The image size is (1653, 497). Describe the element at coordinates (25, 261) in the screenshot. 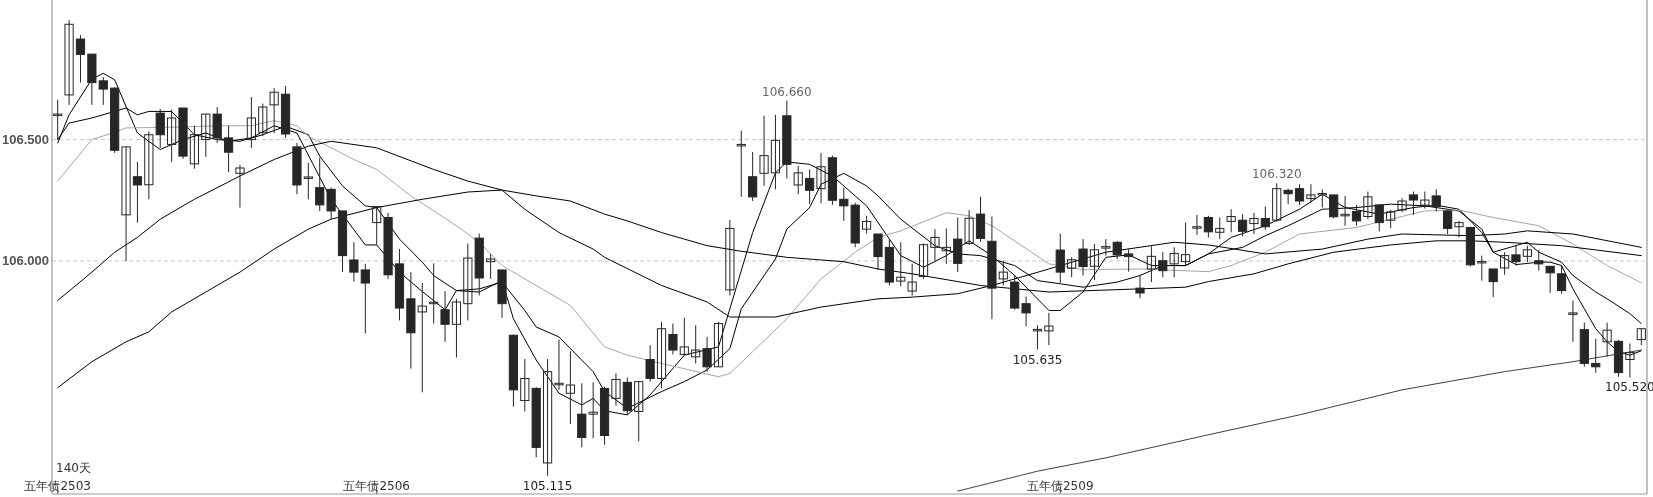

I see `y-tick-label: 106.000` at that location.